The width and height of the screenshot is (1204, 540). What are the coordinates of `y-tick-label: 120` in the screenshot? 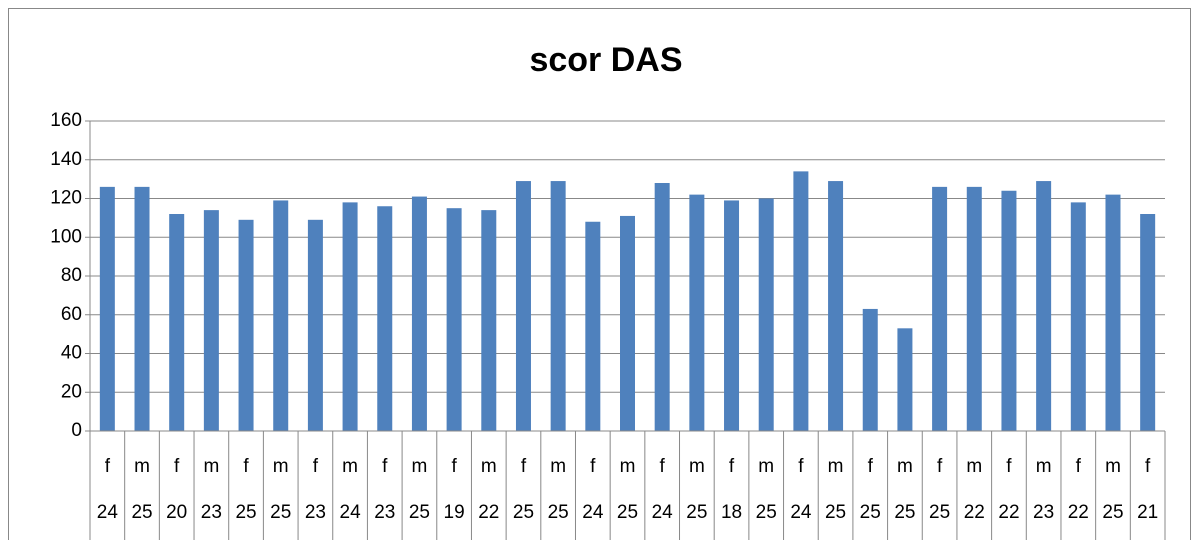 It's located at (66, 198).